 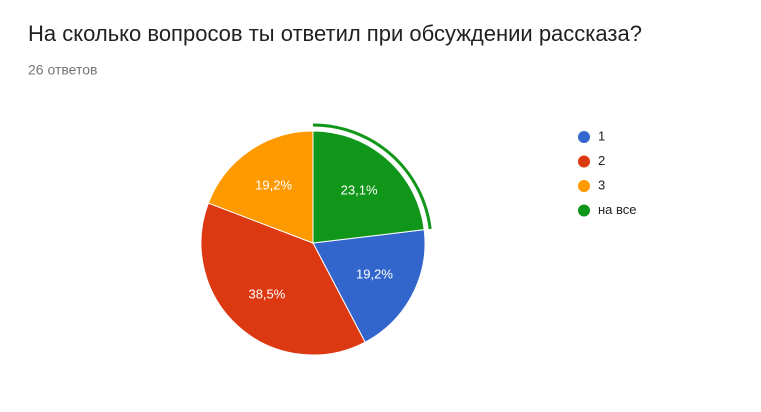 What do you see at coordinates (359, 189) in the screenshot?
I see `value-label: 23,1%` at bounding box center [359, 189].